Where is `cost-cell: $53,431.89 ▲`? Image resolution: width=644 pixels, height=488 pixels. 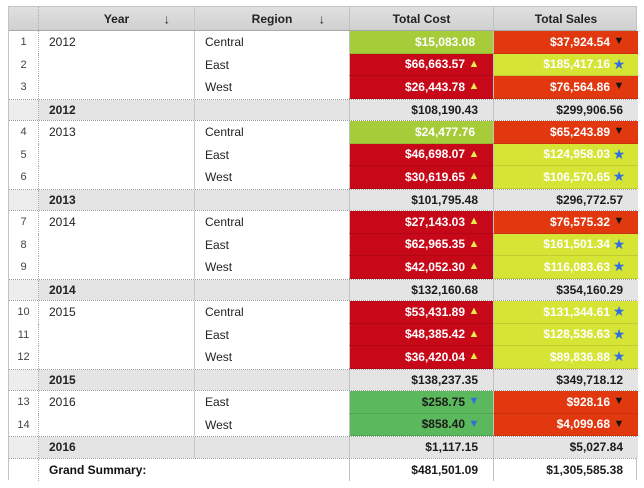
cost-cell: $53,431.89 ▲ is located at coordinates (421, 312).